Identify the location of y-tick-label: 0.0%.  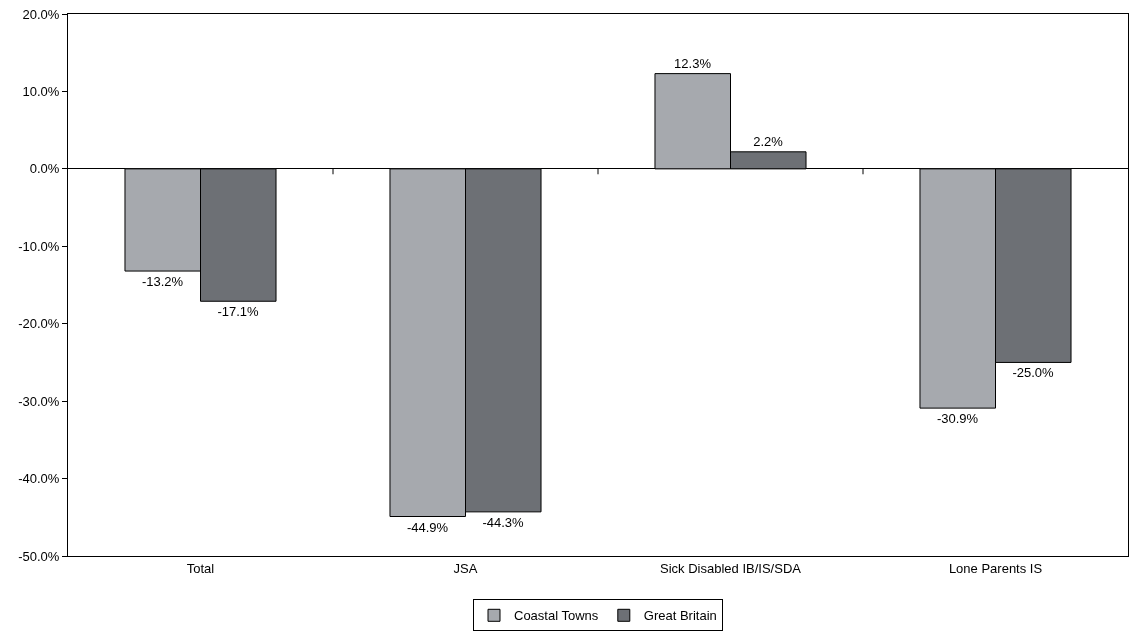
(44, 169).